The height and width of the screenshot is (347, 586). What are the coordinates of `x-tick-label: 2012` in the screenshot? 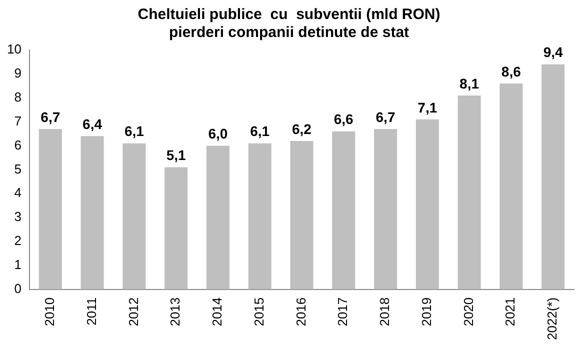 It's located at (133, 311).